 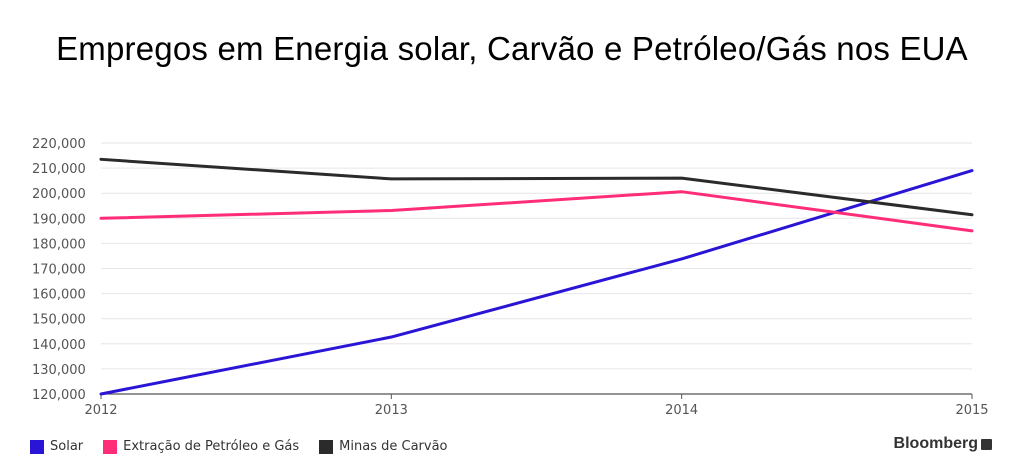 I want to click on y-tick-label: 140,000, so click(x=59, y=345).